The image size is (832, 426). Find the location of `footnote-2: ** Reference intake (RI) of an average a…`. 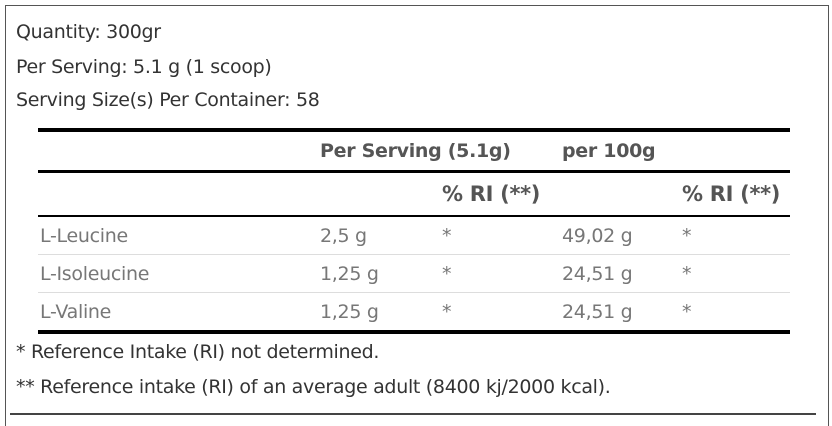

footnote-2: ** Reference intake (RI) of an average a… is located at coordinates (313, 387).